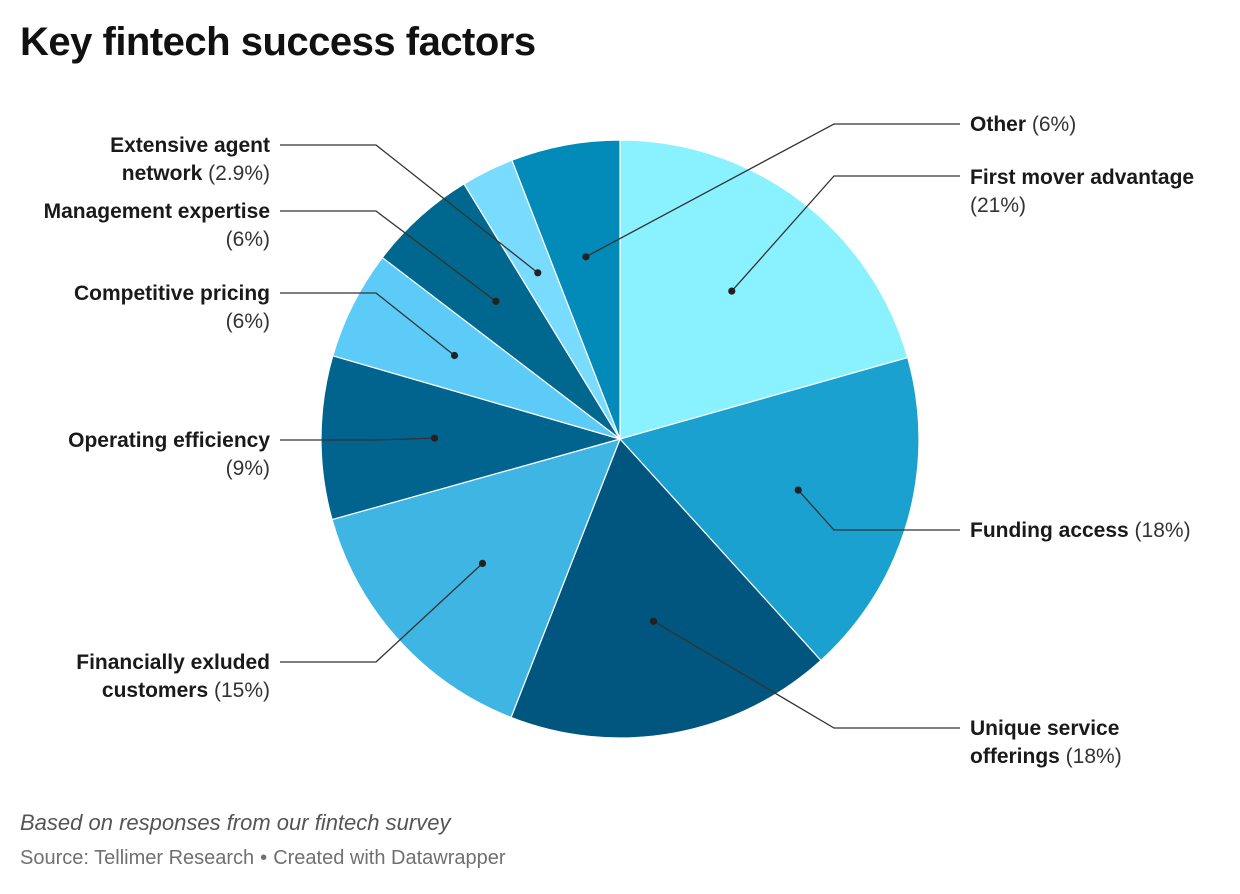  What do you see at coordinates (1046, 742) in the screenshot?
I see `slice-label-unique-service-offerings: Unique service offerings (18%)` at bounding box center [1046, 742].